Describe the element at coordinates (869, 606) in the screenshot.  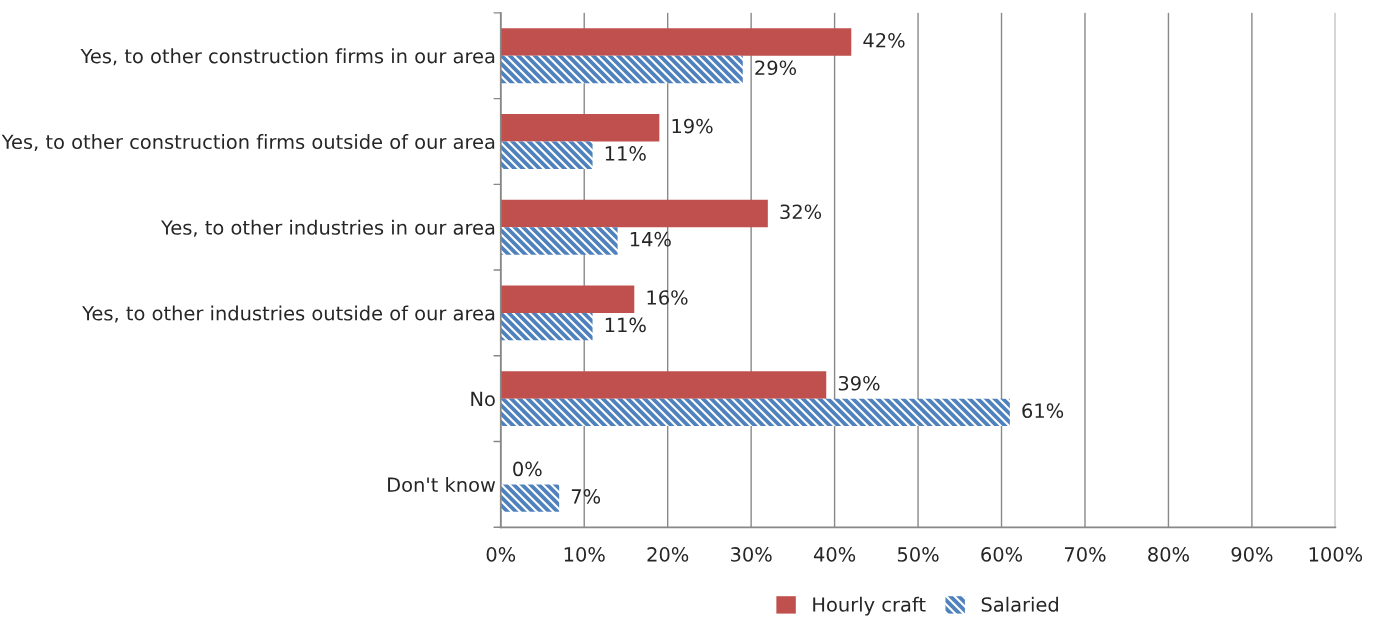
I see `legend-label: Hourly craft` at that location.